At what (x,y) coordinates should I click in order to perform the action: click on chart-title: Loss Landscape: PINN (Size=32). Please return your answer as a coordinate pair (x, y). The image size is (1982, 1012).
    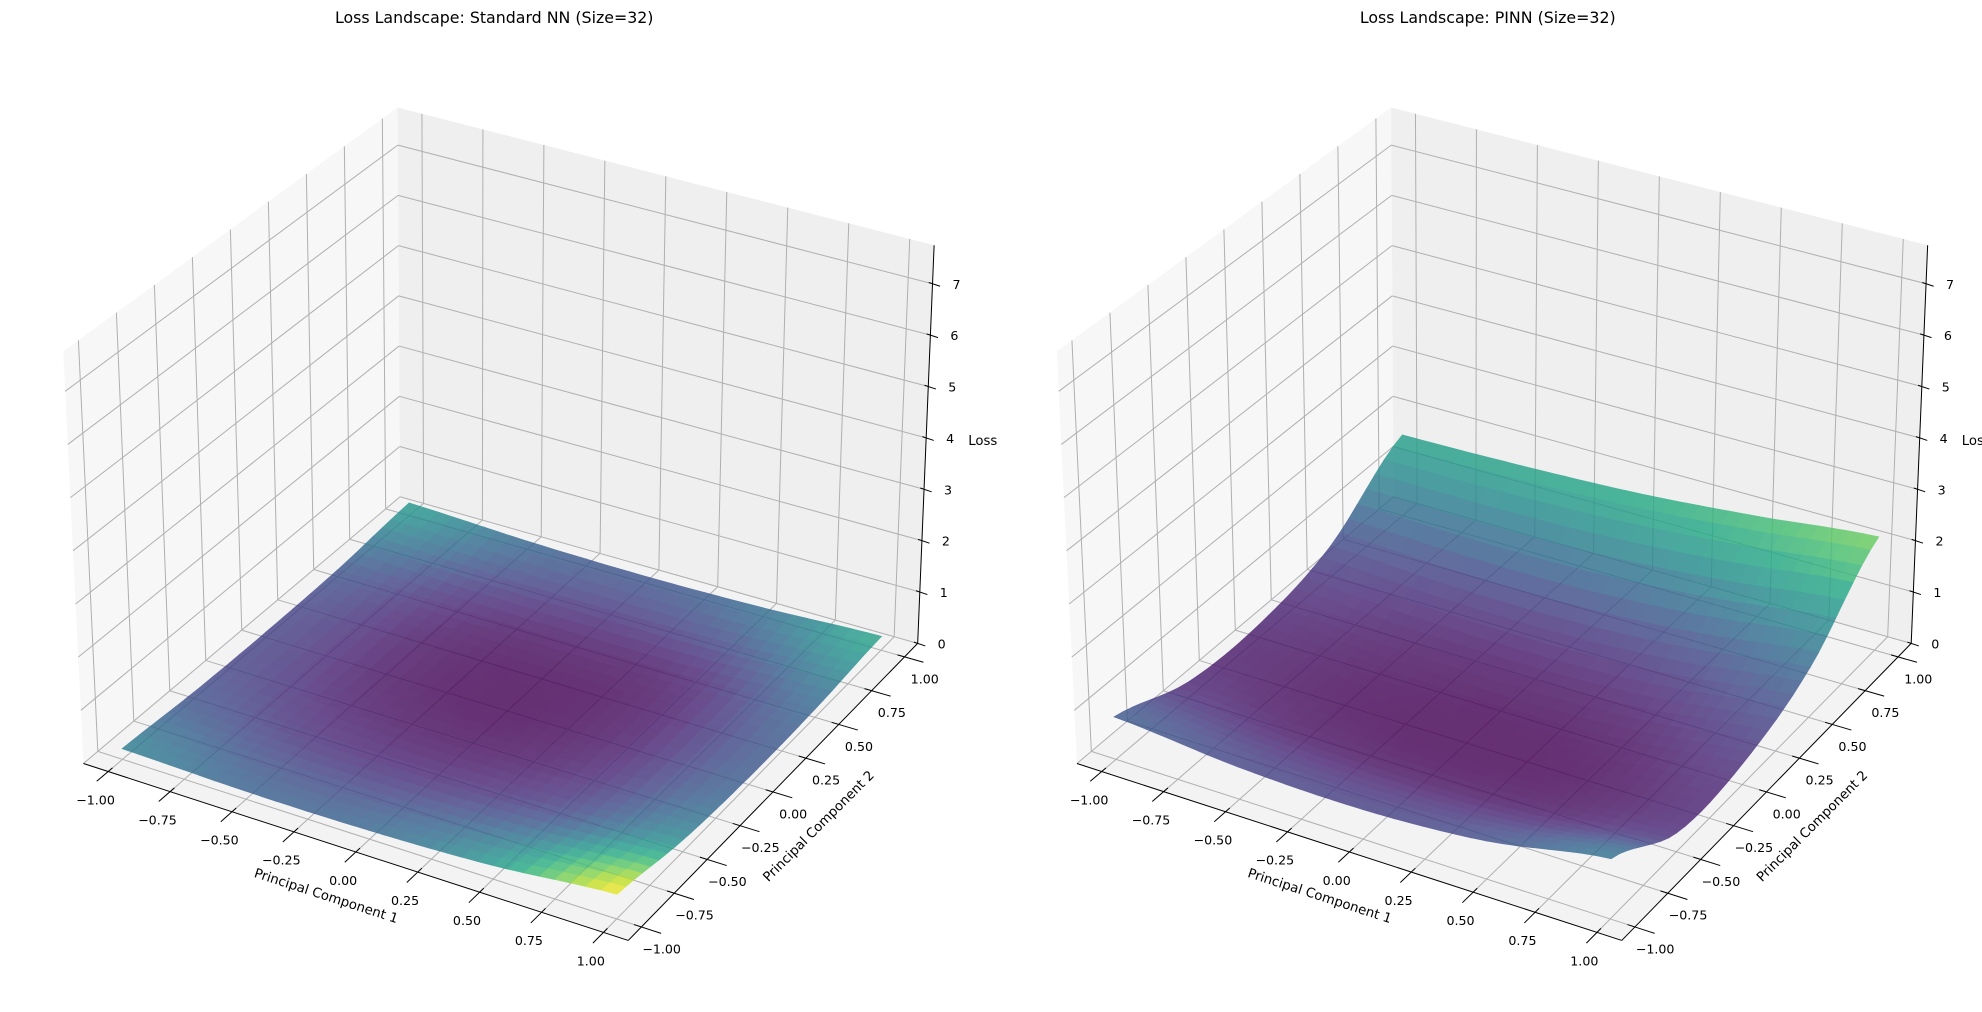
    Looking at the image, I should click on (1488, 17).